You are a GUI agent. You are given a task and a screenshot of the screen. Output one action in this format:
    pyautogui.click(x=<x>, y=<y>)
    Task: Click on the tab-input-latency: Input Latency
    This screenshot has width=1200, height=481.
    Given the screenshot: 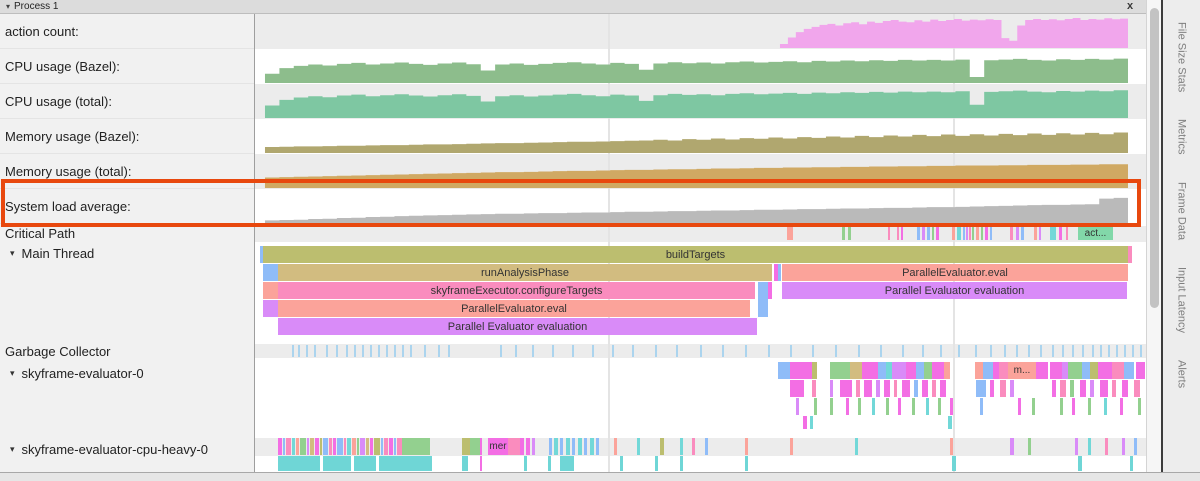 What is the action you would take?
    pyautogui.click(x=1181, y=299)
    